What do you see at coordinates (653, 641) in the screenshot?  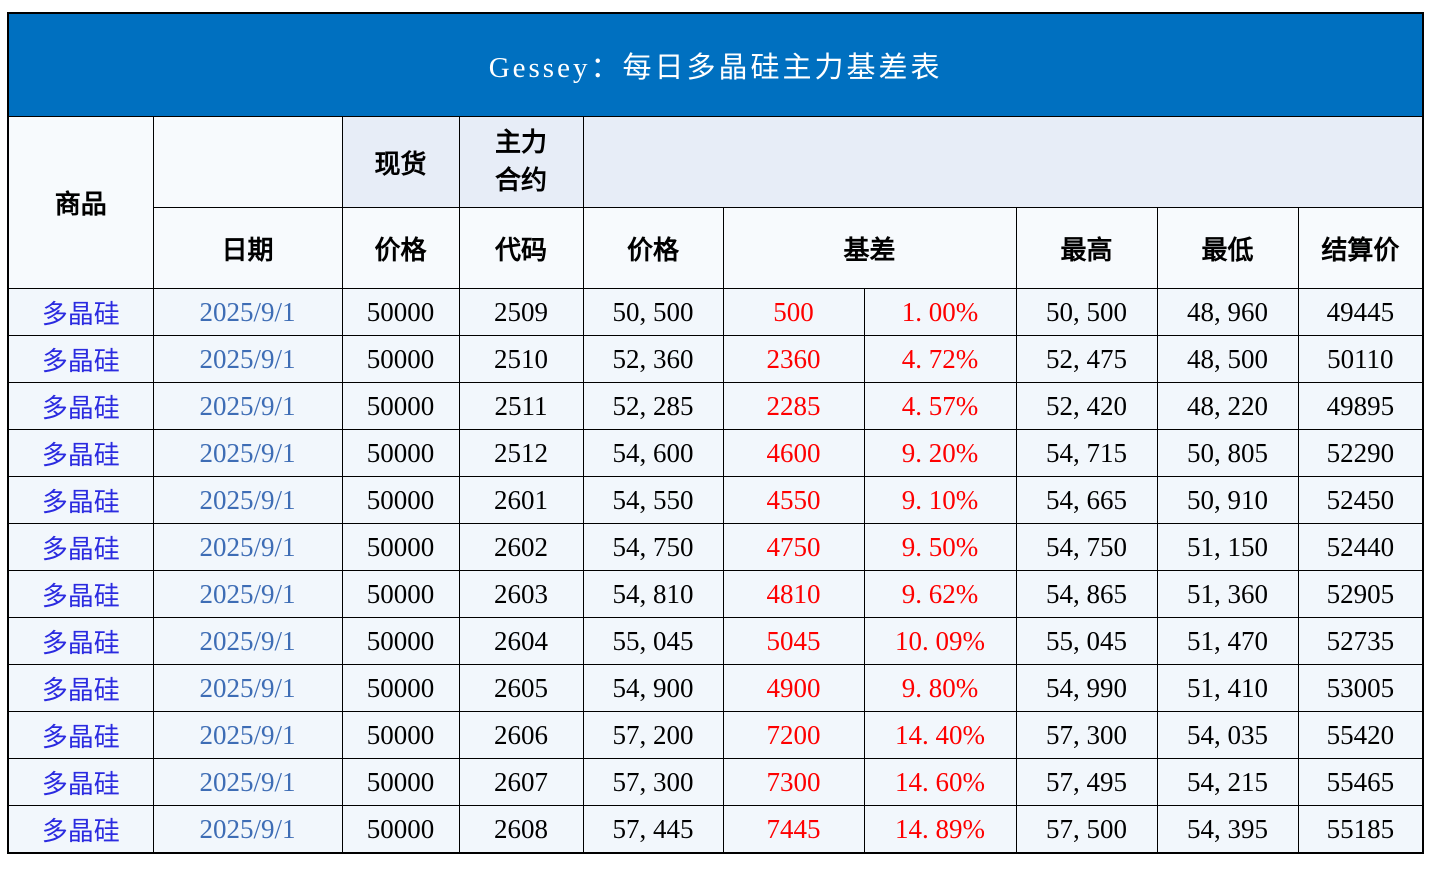 I see `cell-price: 55, 045` at bounding box center [653, 641].